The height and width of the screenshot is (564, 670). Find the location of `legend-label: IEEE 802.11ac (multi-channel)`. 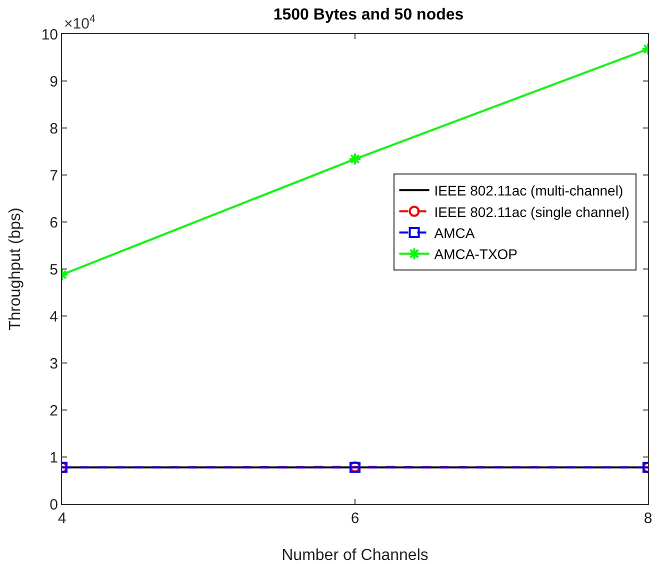

legend-label: IEEE 802.11ac (multi-channel) is located at coordinates (529, 190).